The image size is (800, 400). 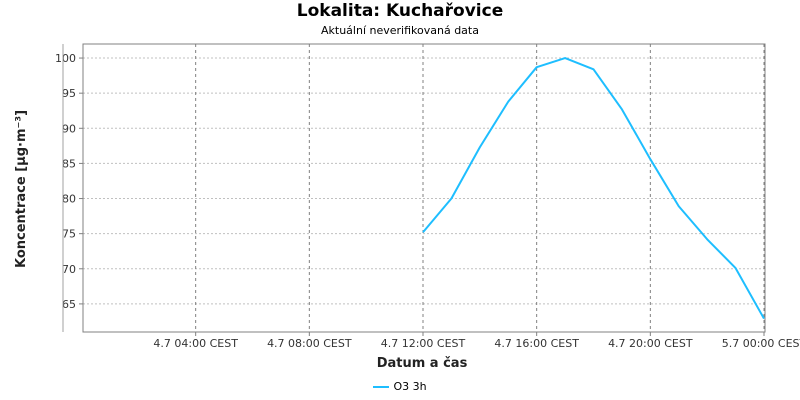 I want to click on legend: O3 3h, so click(x=400, y=386).